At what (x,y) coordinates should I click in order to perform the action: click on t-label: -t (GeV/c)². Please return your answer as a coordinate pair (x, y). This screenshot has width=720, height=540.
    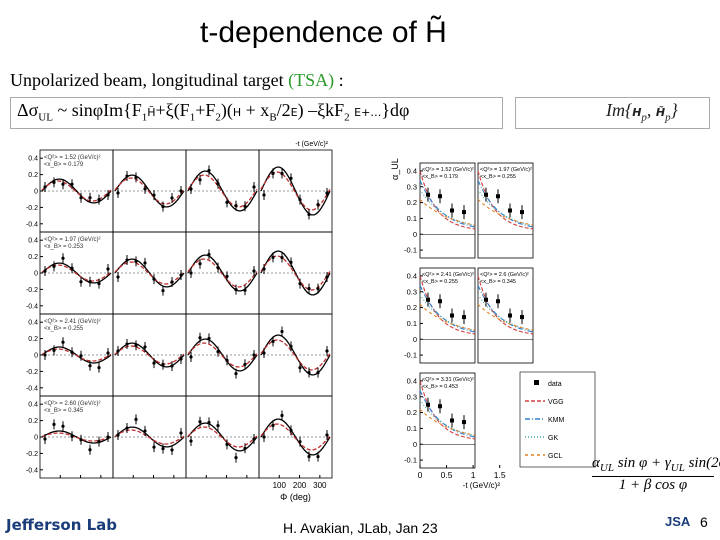
    Looking at the image, I should click on (311, 144).